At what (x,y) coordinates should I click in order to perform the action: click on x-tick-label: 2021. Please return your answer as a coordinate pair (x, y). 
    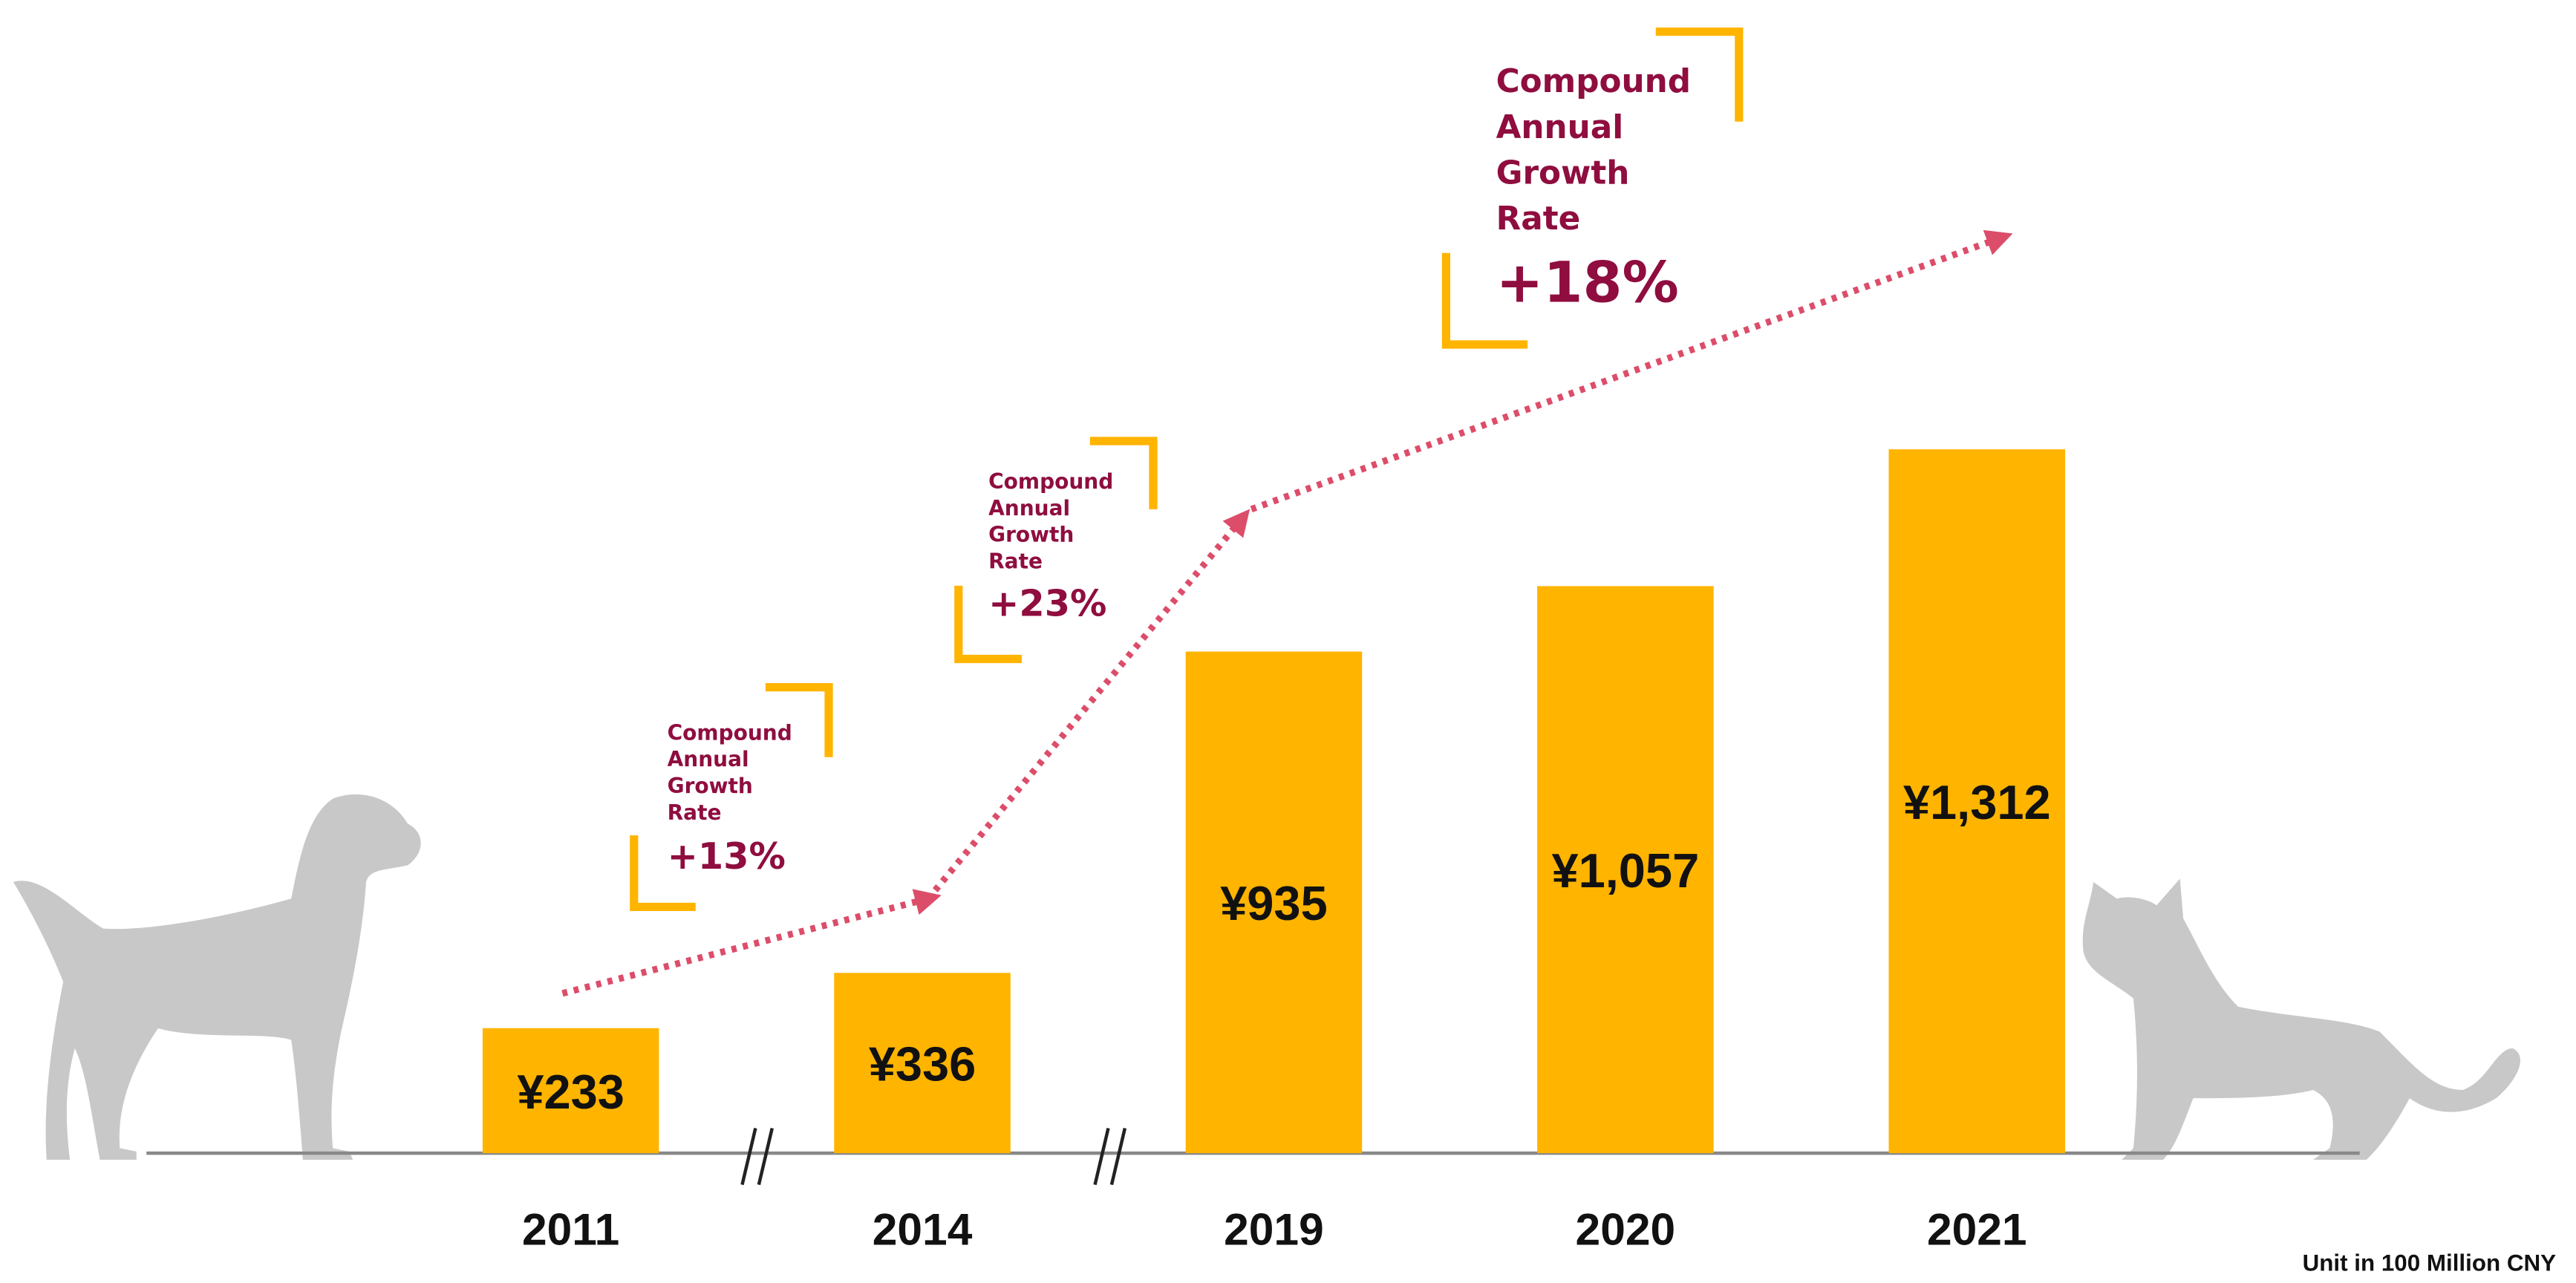
    Looking at the image, I should click on (1977, 1229).